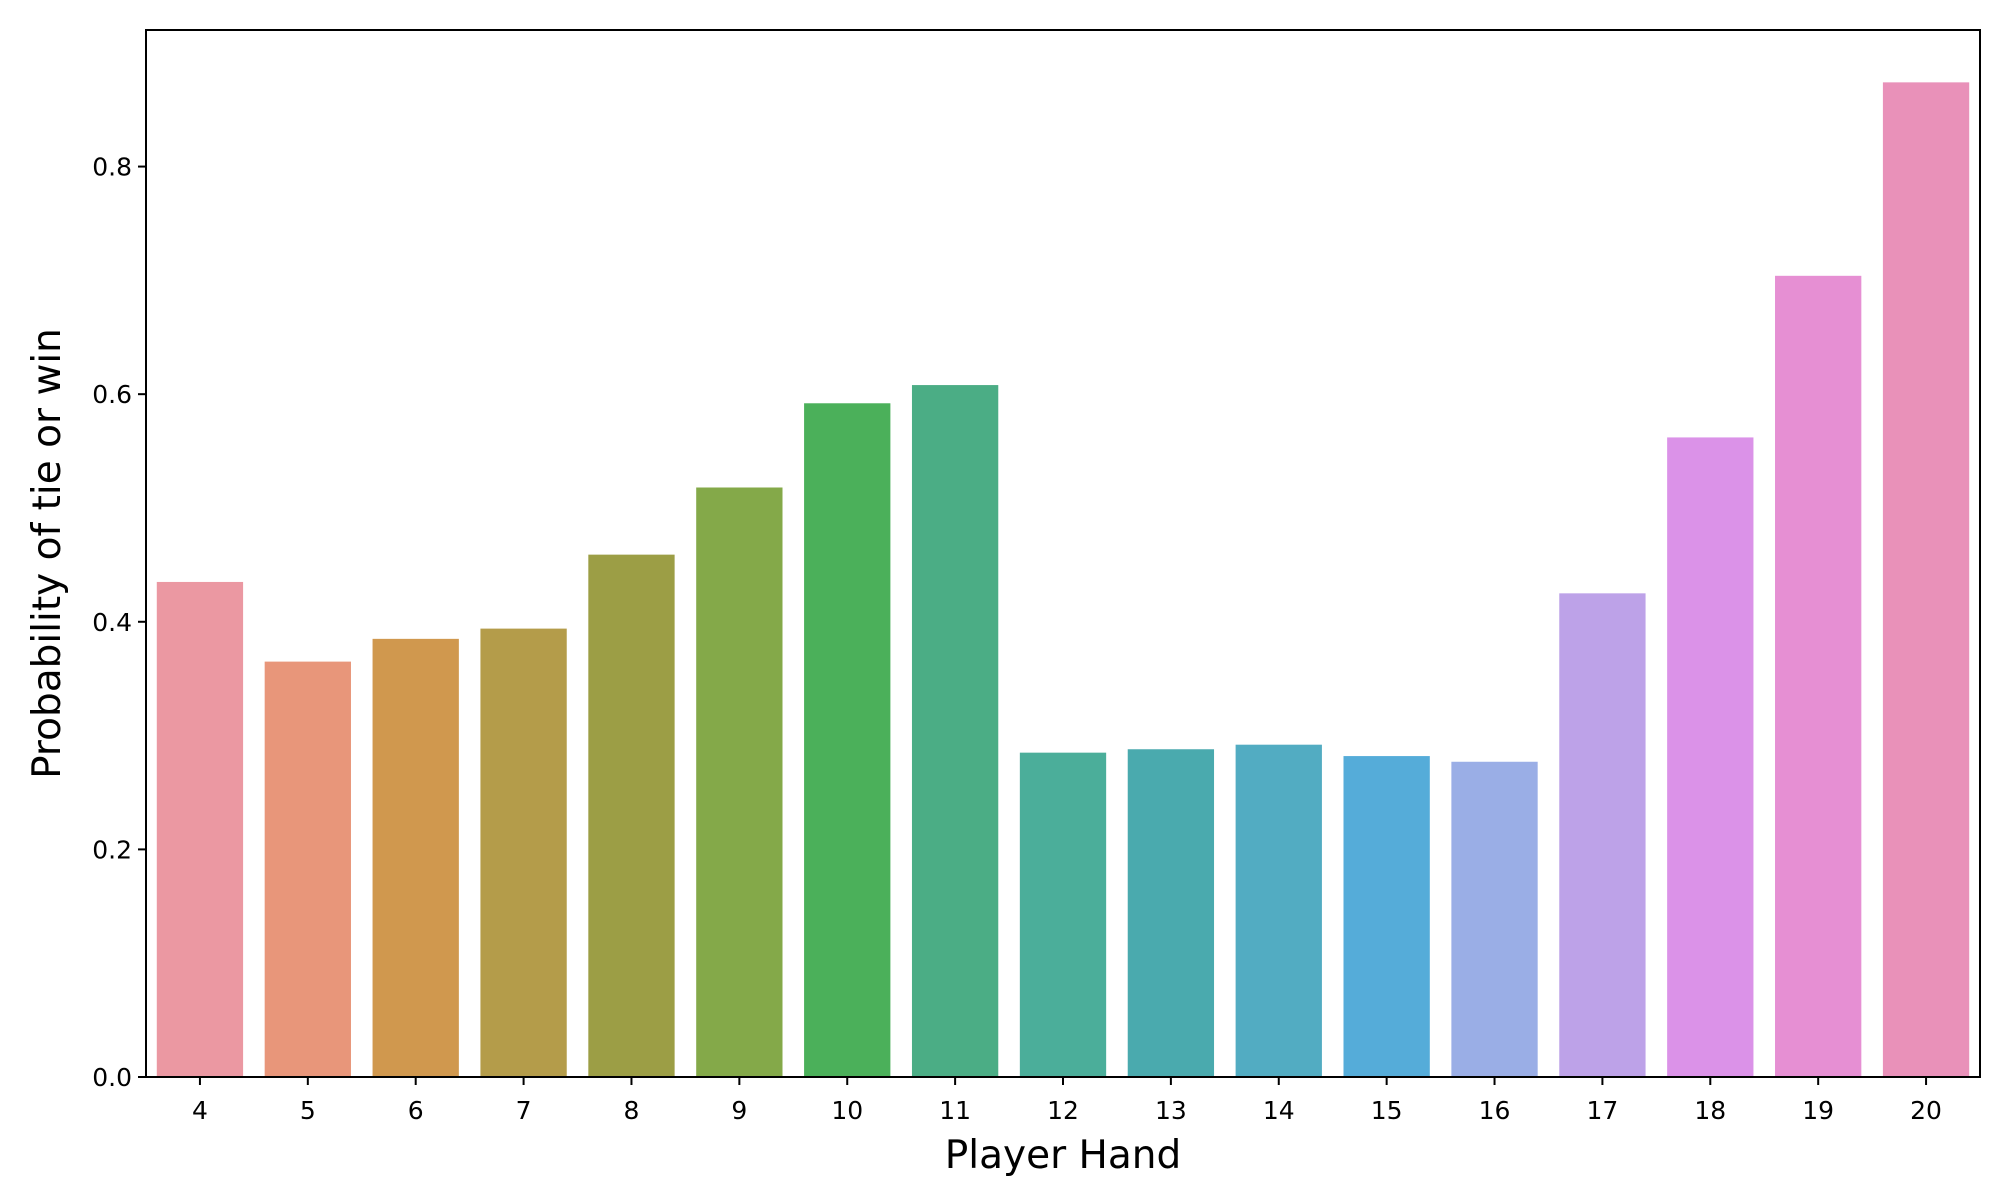 This screenshot has width=2000, height=1200. Describe the element at coordinates (739, 1110) in the screenshot. I see `x-tick-label: 9` at that location.